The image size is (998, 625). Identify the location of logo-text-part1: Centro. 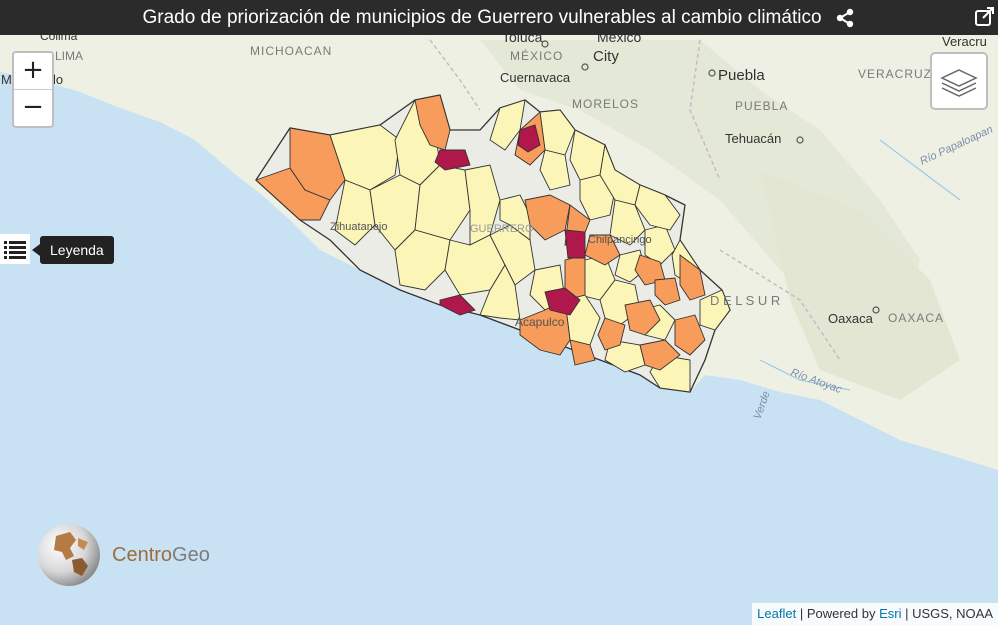
(142, 554).